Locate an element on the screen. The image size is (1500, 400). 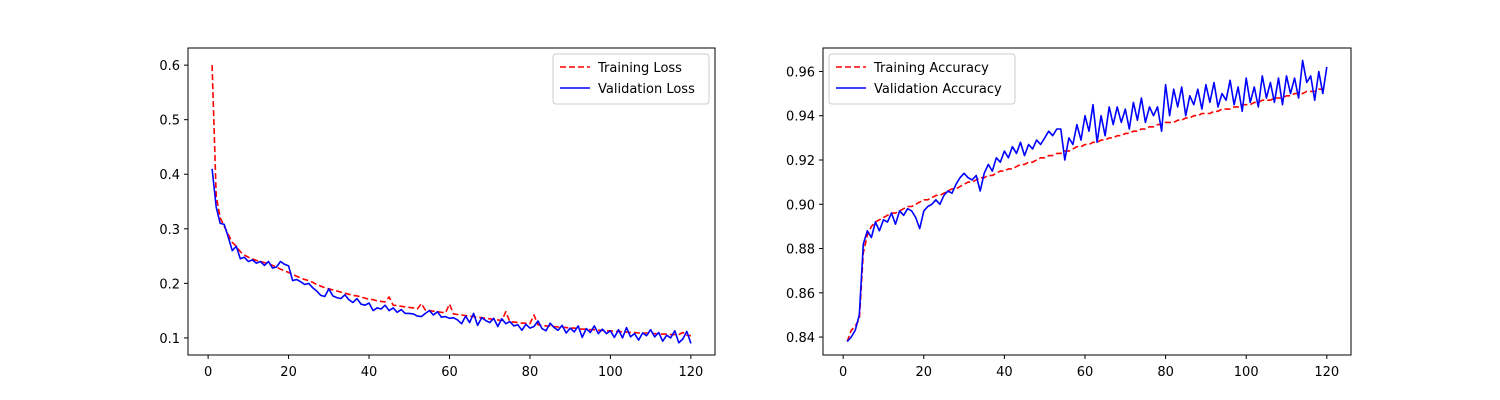
y-tick-label: 0.84 is located at coordinates (800, 338).